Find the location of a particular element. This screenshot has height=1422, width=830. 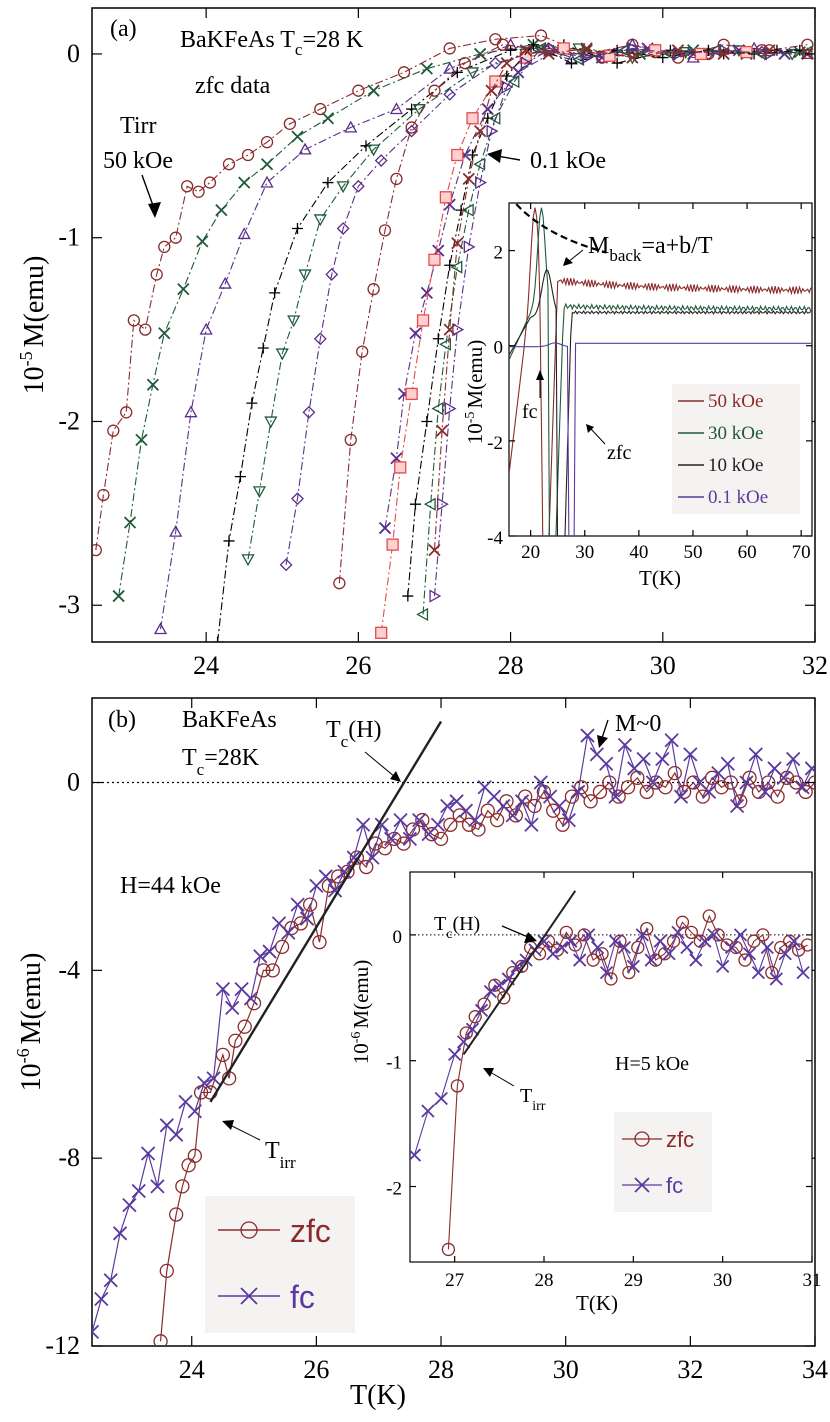

ia-ytick-label: -4 is located at coordinates (495, 538).